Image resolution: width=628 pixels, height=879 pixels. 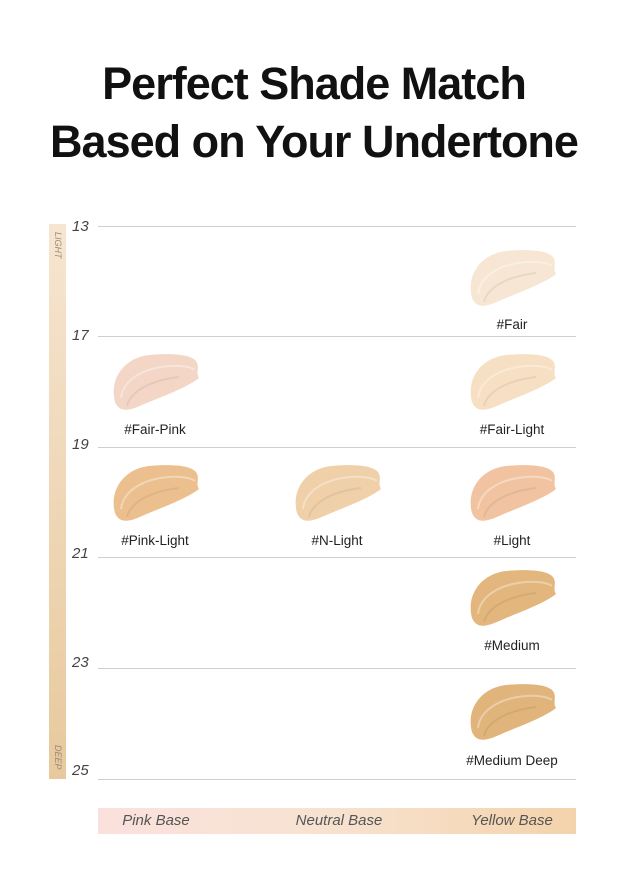 I want to click on shade-swatch-fair-pink, so click(x=155, y=383).